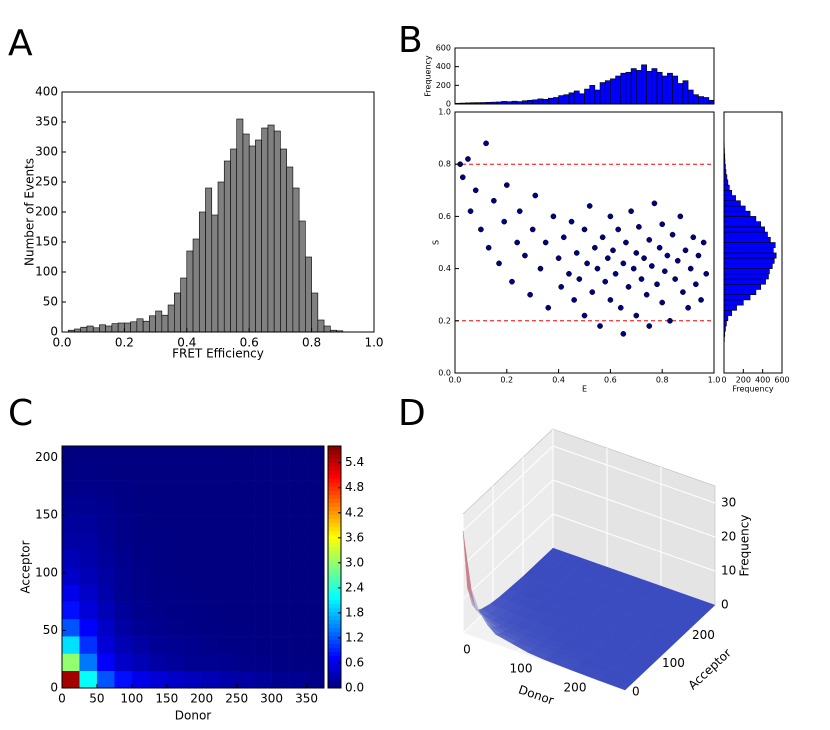  Describe the element at coordinates (444, 112) in the screenshot. I see `y-tick-label: 1.0` at that location.